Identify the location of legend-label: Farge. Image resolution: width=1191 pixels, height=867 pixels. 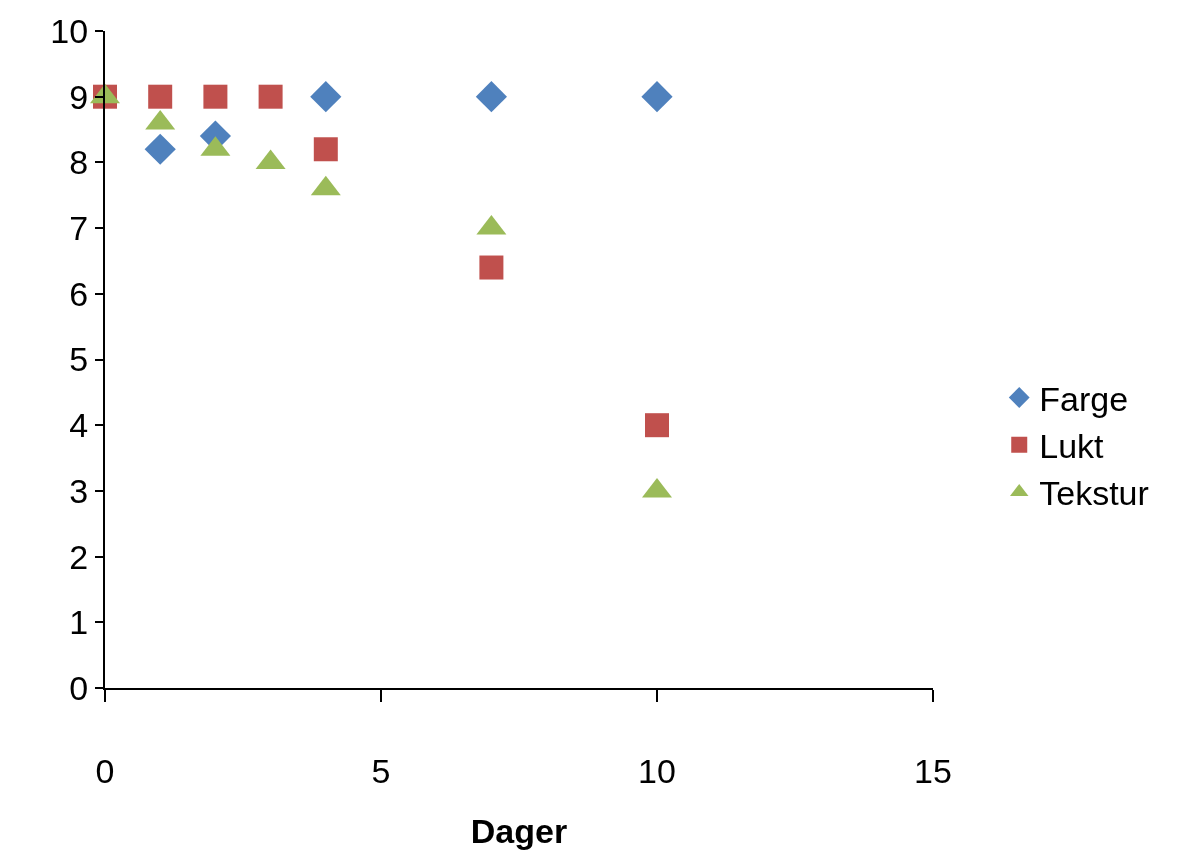
(1084, 398).